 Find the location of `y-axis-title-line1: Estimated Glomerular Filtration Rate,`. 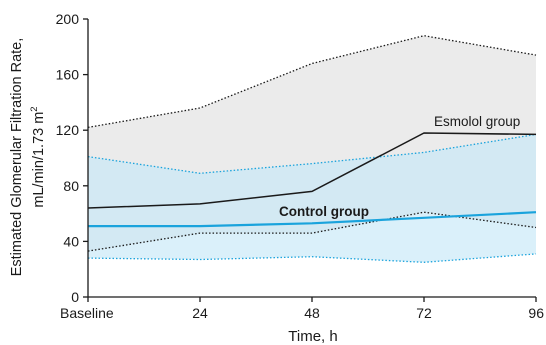

y-axis-title-line1: Estimated Glomerular Filtration Rate, is located at coordinates (17, 157).